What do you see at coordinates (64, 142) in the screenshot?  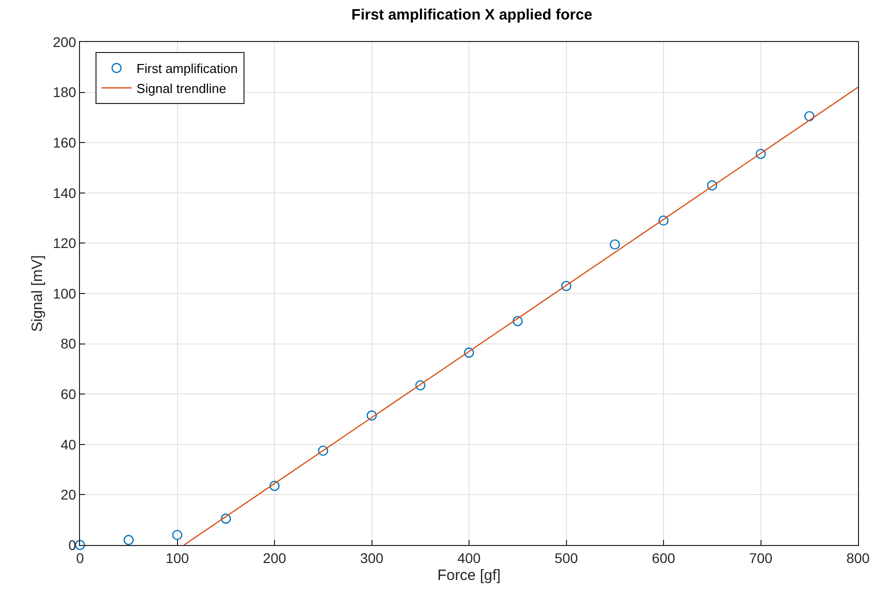 I see `y-tick-label: 160` at bounding box center [64, 142].